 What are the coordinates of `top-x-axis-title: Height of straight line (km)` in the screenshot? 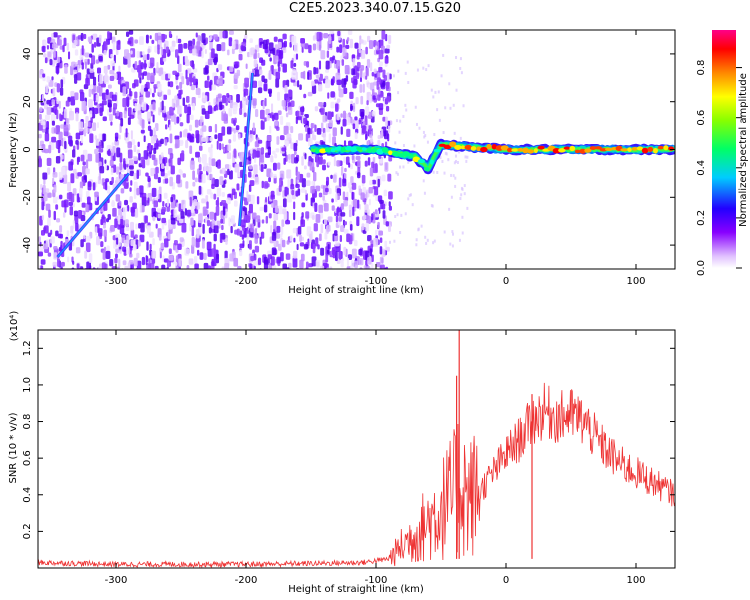 It's located at (356, 290).